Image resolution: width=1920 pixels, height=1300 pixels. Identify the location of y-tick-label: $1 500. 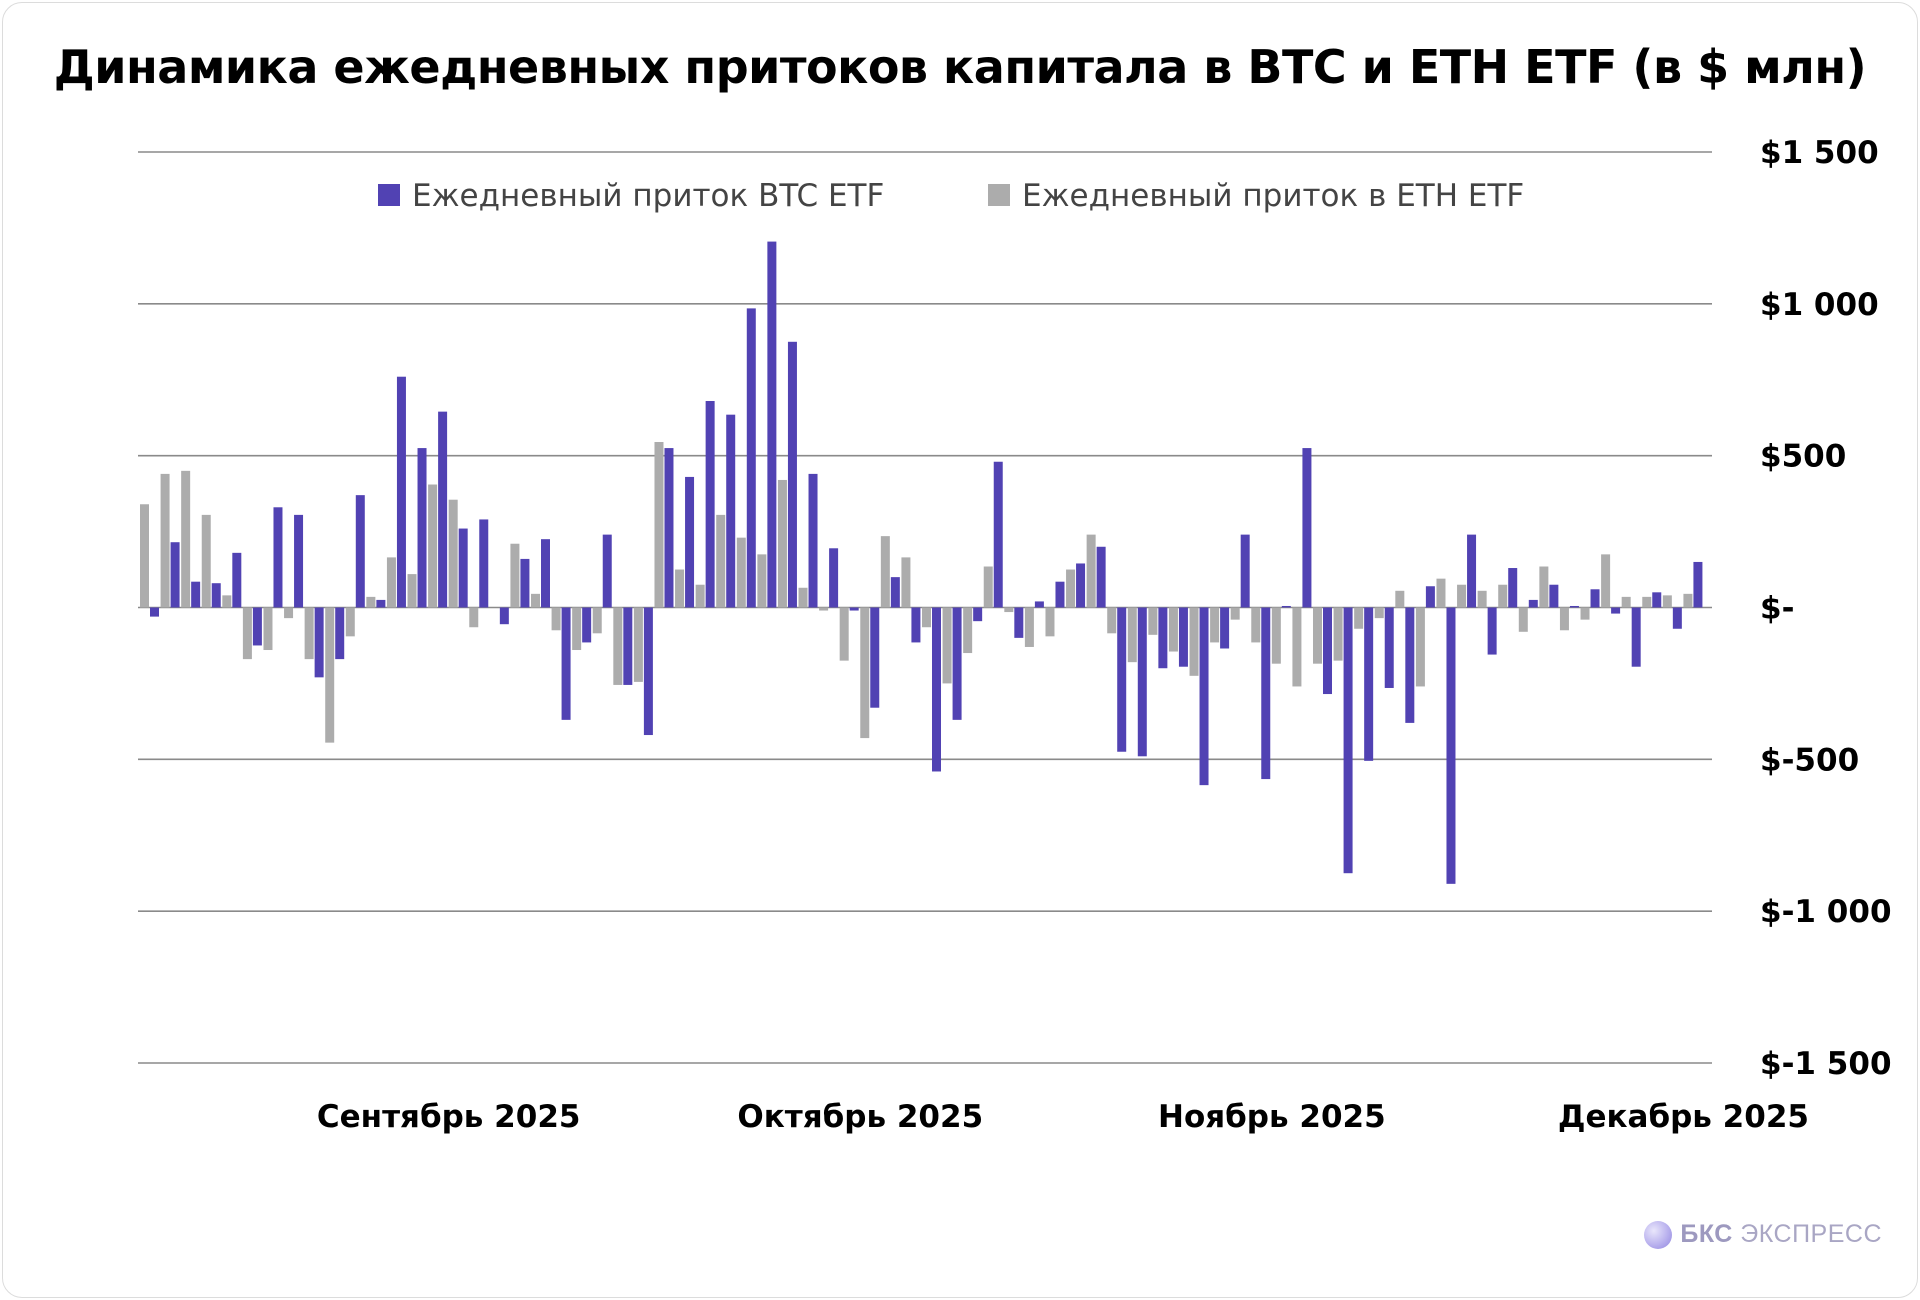
(1819, 153).